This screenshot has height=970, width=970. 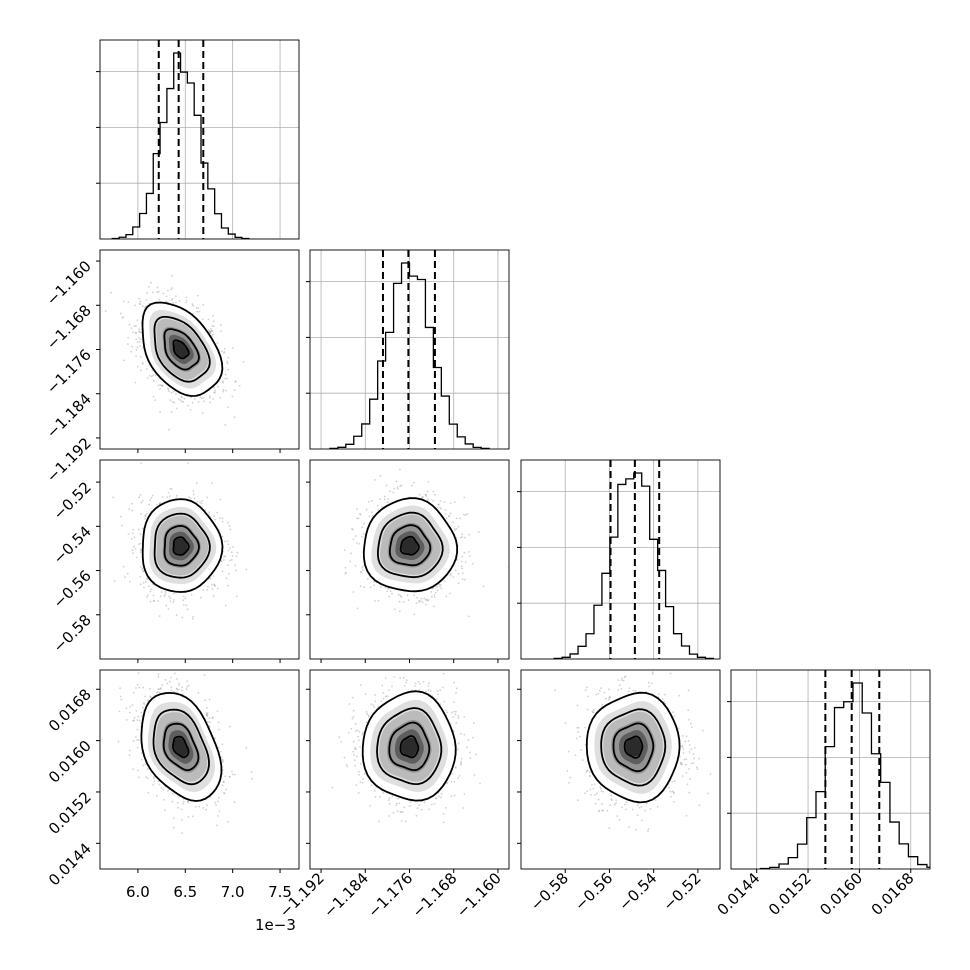 I want to click on density-level, so click(x=181, y=546).